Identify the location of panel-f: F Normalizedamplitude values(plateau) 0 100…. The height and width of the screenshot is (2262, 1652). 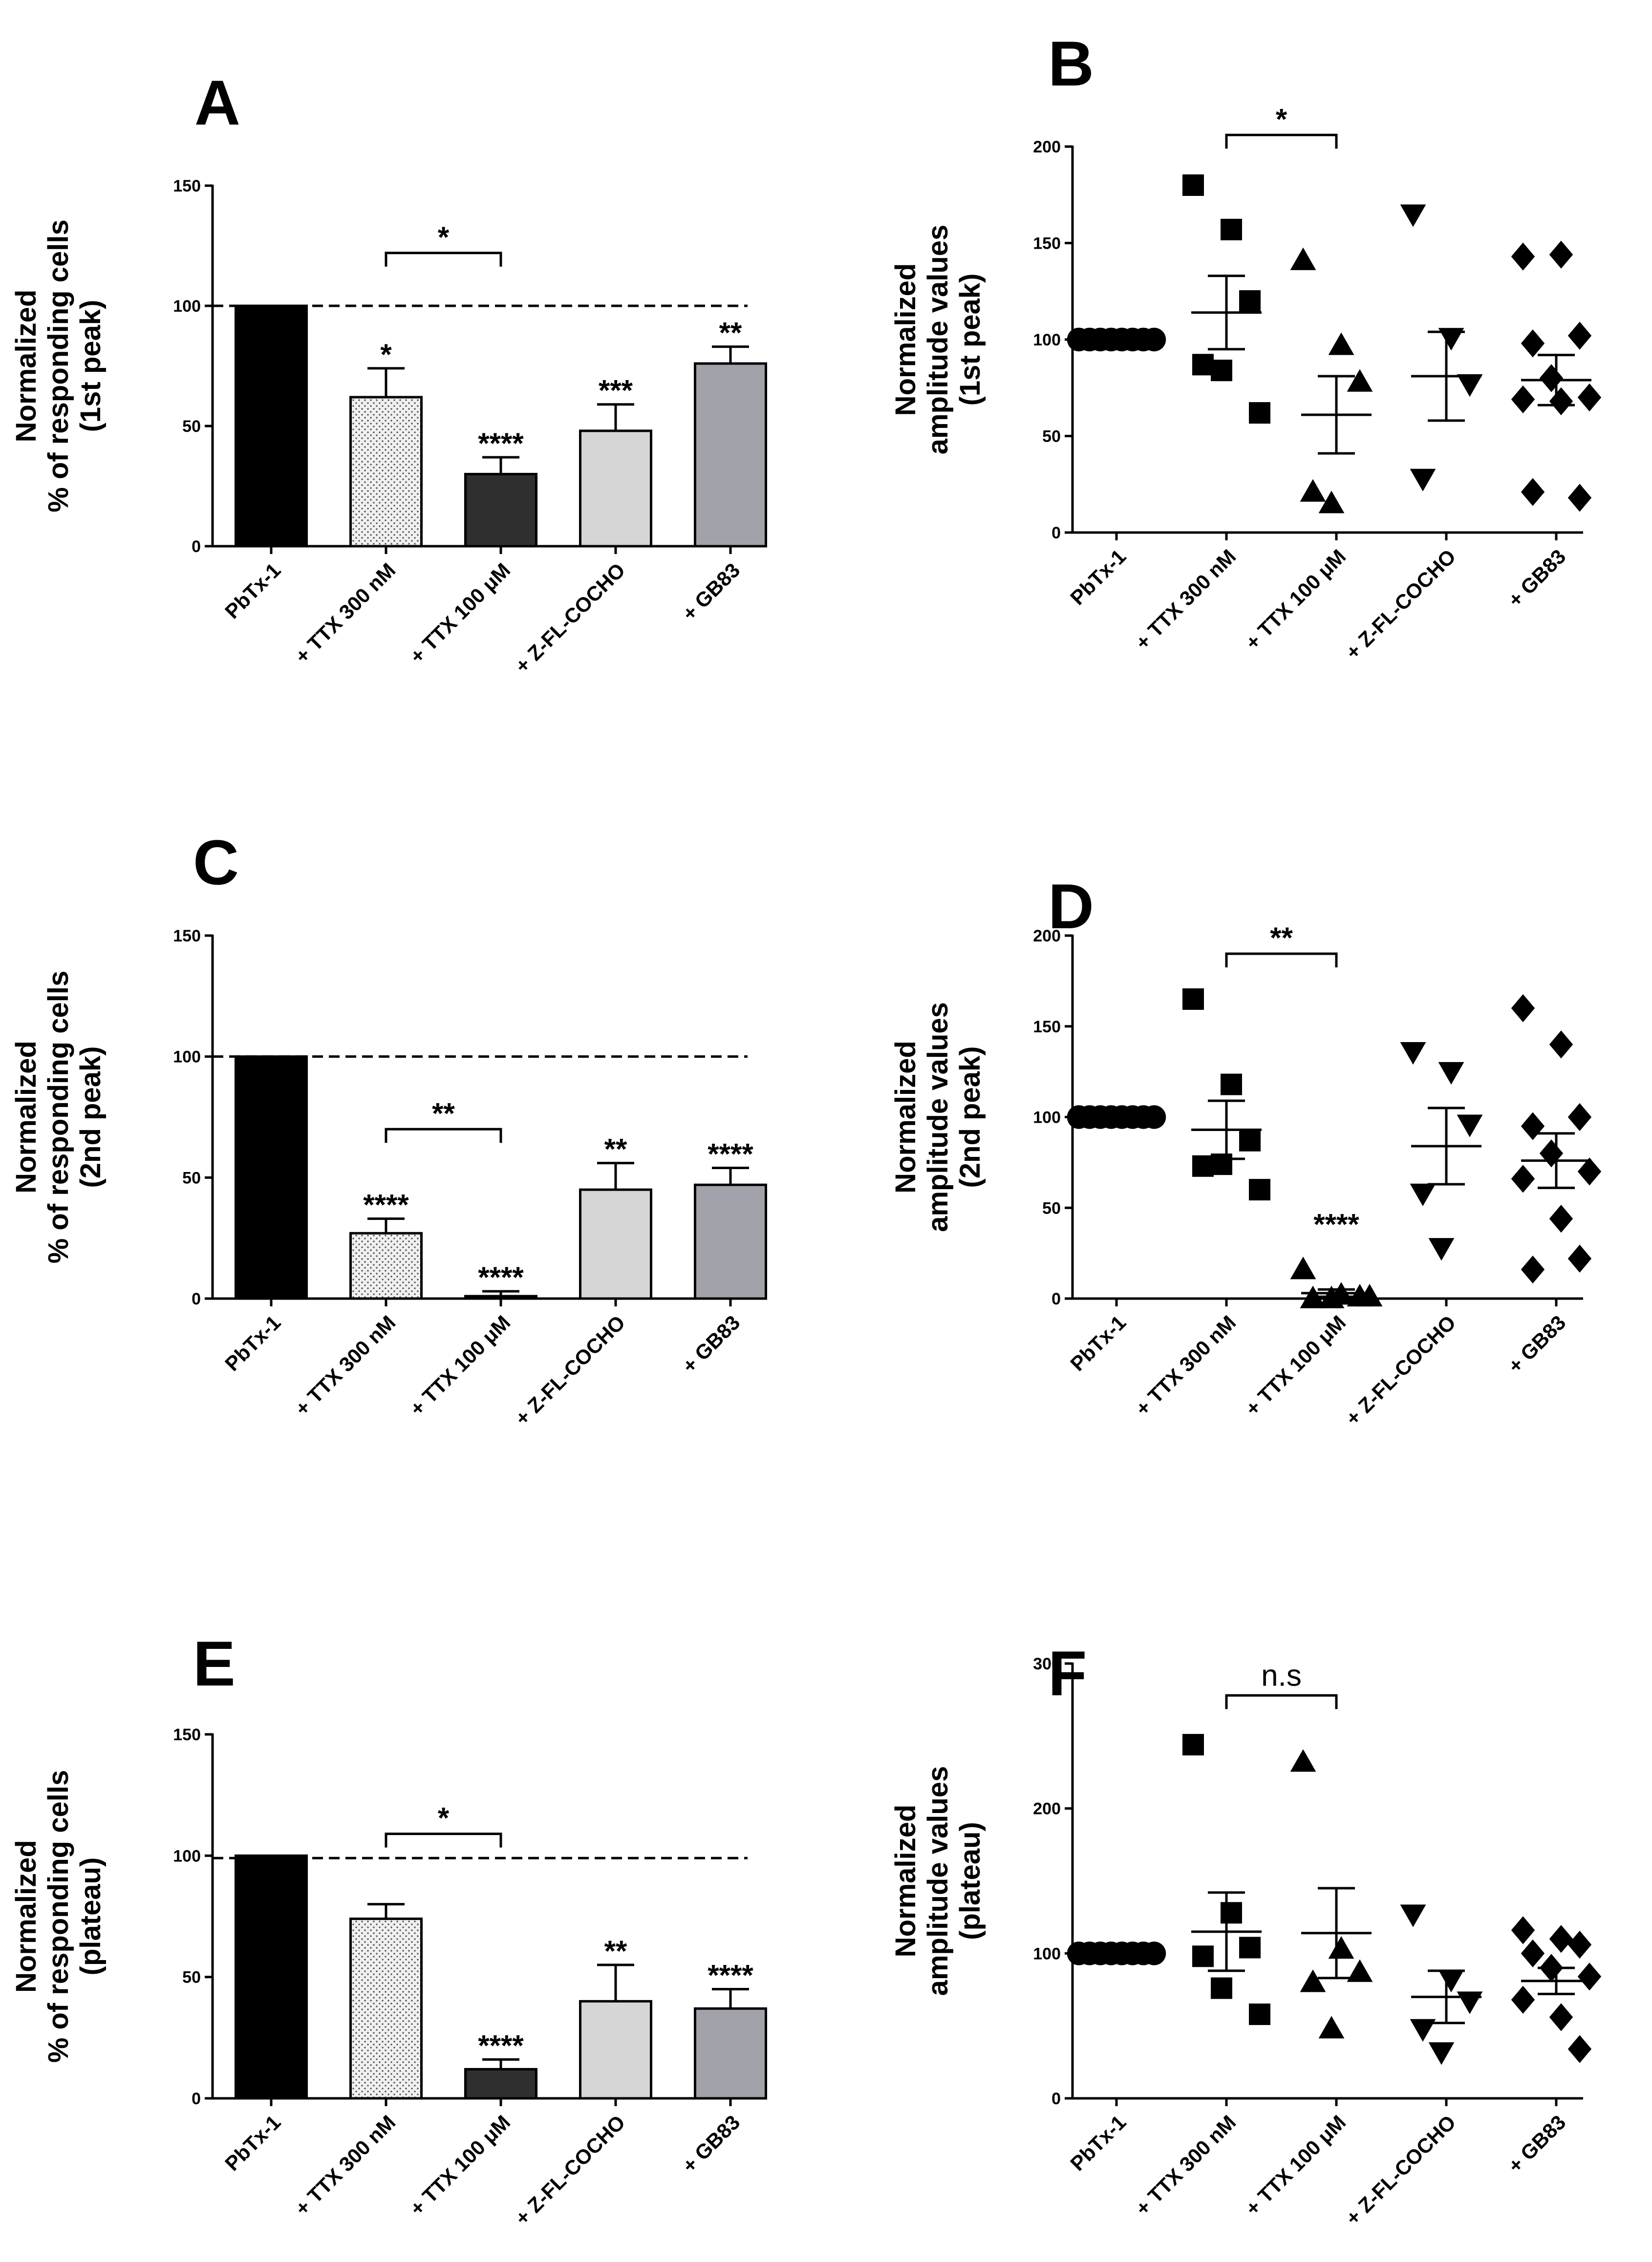
(1246, 1934).